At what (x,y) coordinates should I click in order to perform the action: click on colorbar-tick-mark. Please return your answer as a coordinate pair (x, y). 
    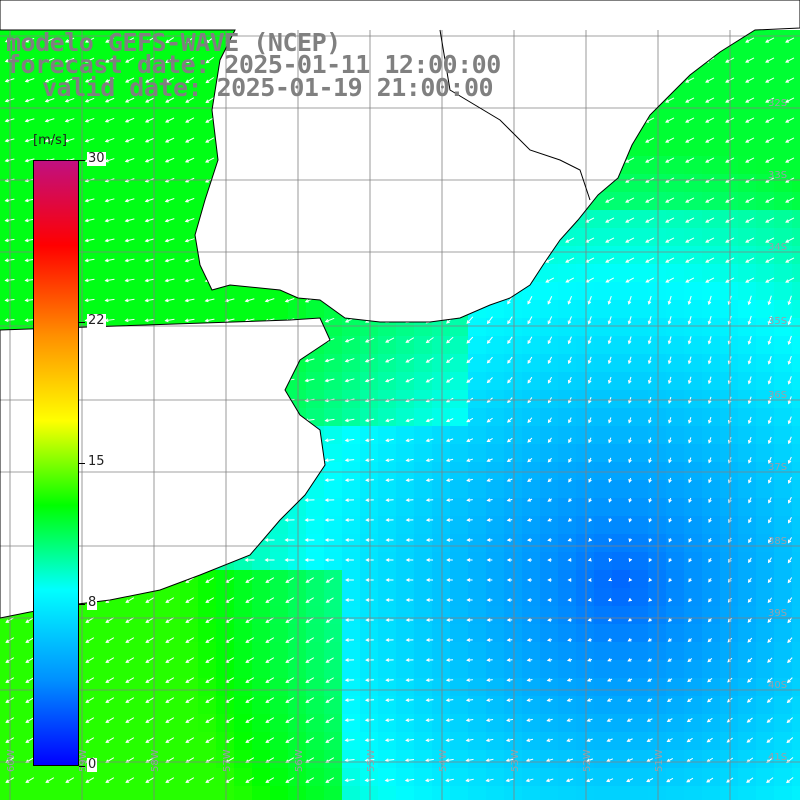
    Looking at the image, I should click on (82, 322).